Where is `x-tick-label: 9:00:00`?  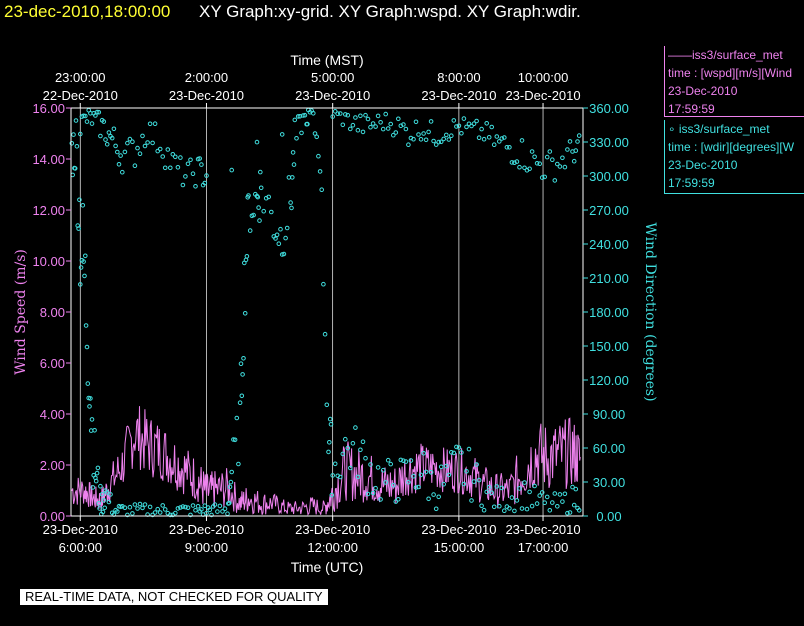 x-tick-label: 9:00:00 is located at coordinates (206, 547).